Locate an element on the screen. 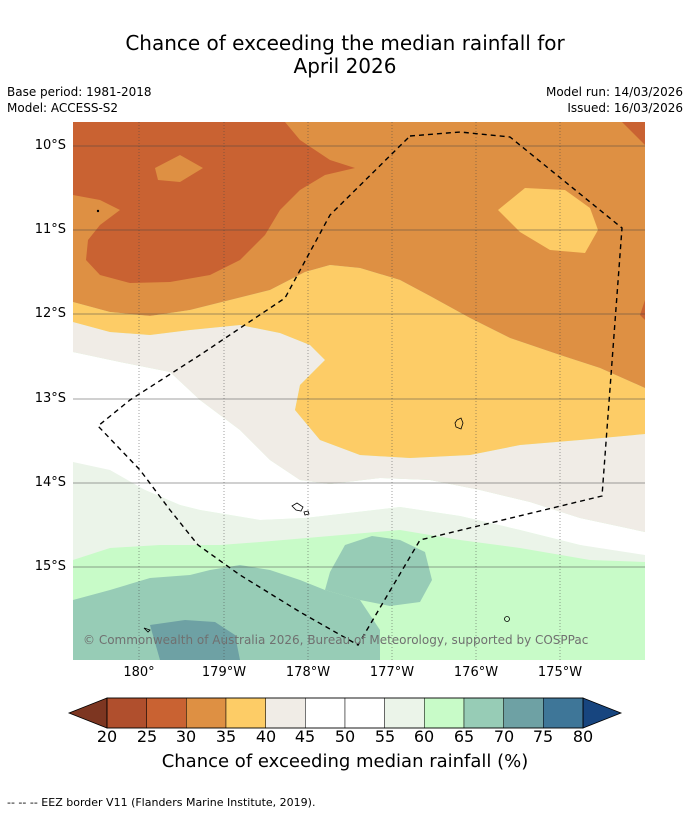 This screenshot has width=690, height=816. base-period: Base period: 1981-2018 is located at coordinates (79, 92).